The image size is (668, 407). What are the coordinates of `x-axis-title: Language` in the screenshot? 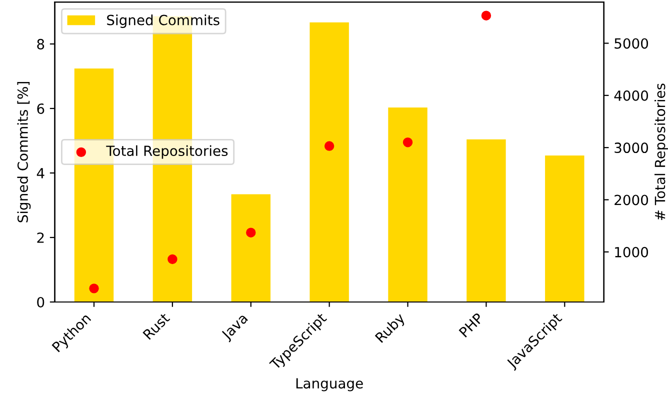 It's located at (329, 385).